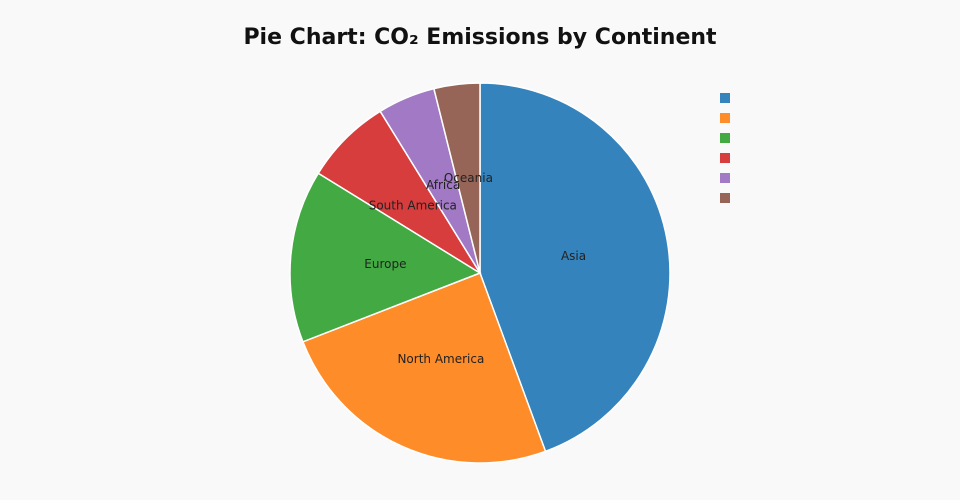  What do you see at coordinates (440, 359) in the screenshot?
I see `slice-label: North America` at bounding box center [440, 359].